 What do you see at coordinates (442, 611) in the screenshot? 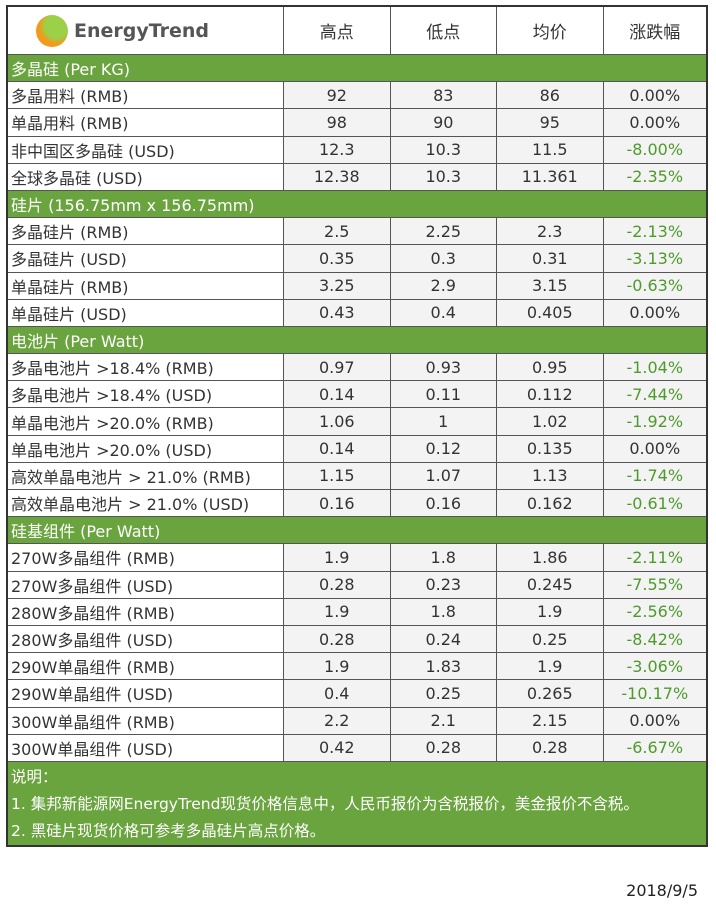
I see `low-value: 1.8` at bounding box center [442, 611].